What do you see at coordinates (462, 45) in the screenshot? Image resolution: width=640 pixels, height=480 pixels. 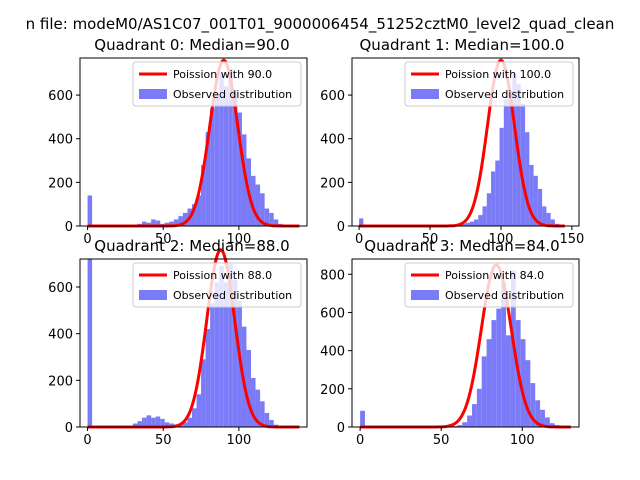 I see `quadrant-1-title: Quadrant 1: Median=100.0` at bounding box center [462, 45].